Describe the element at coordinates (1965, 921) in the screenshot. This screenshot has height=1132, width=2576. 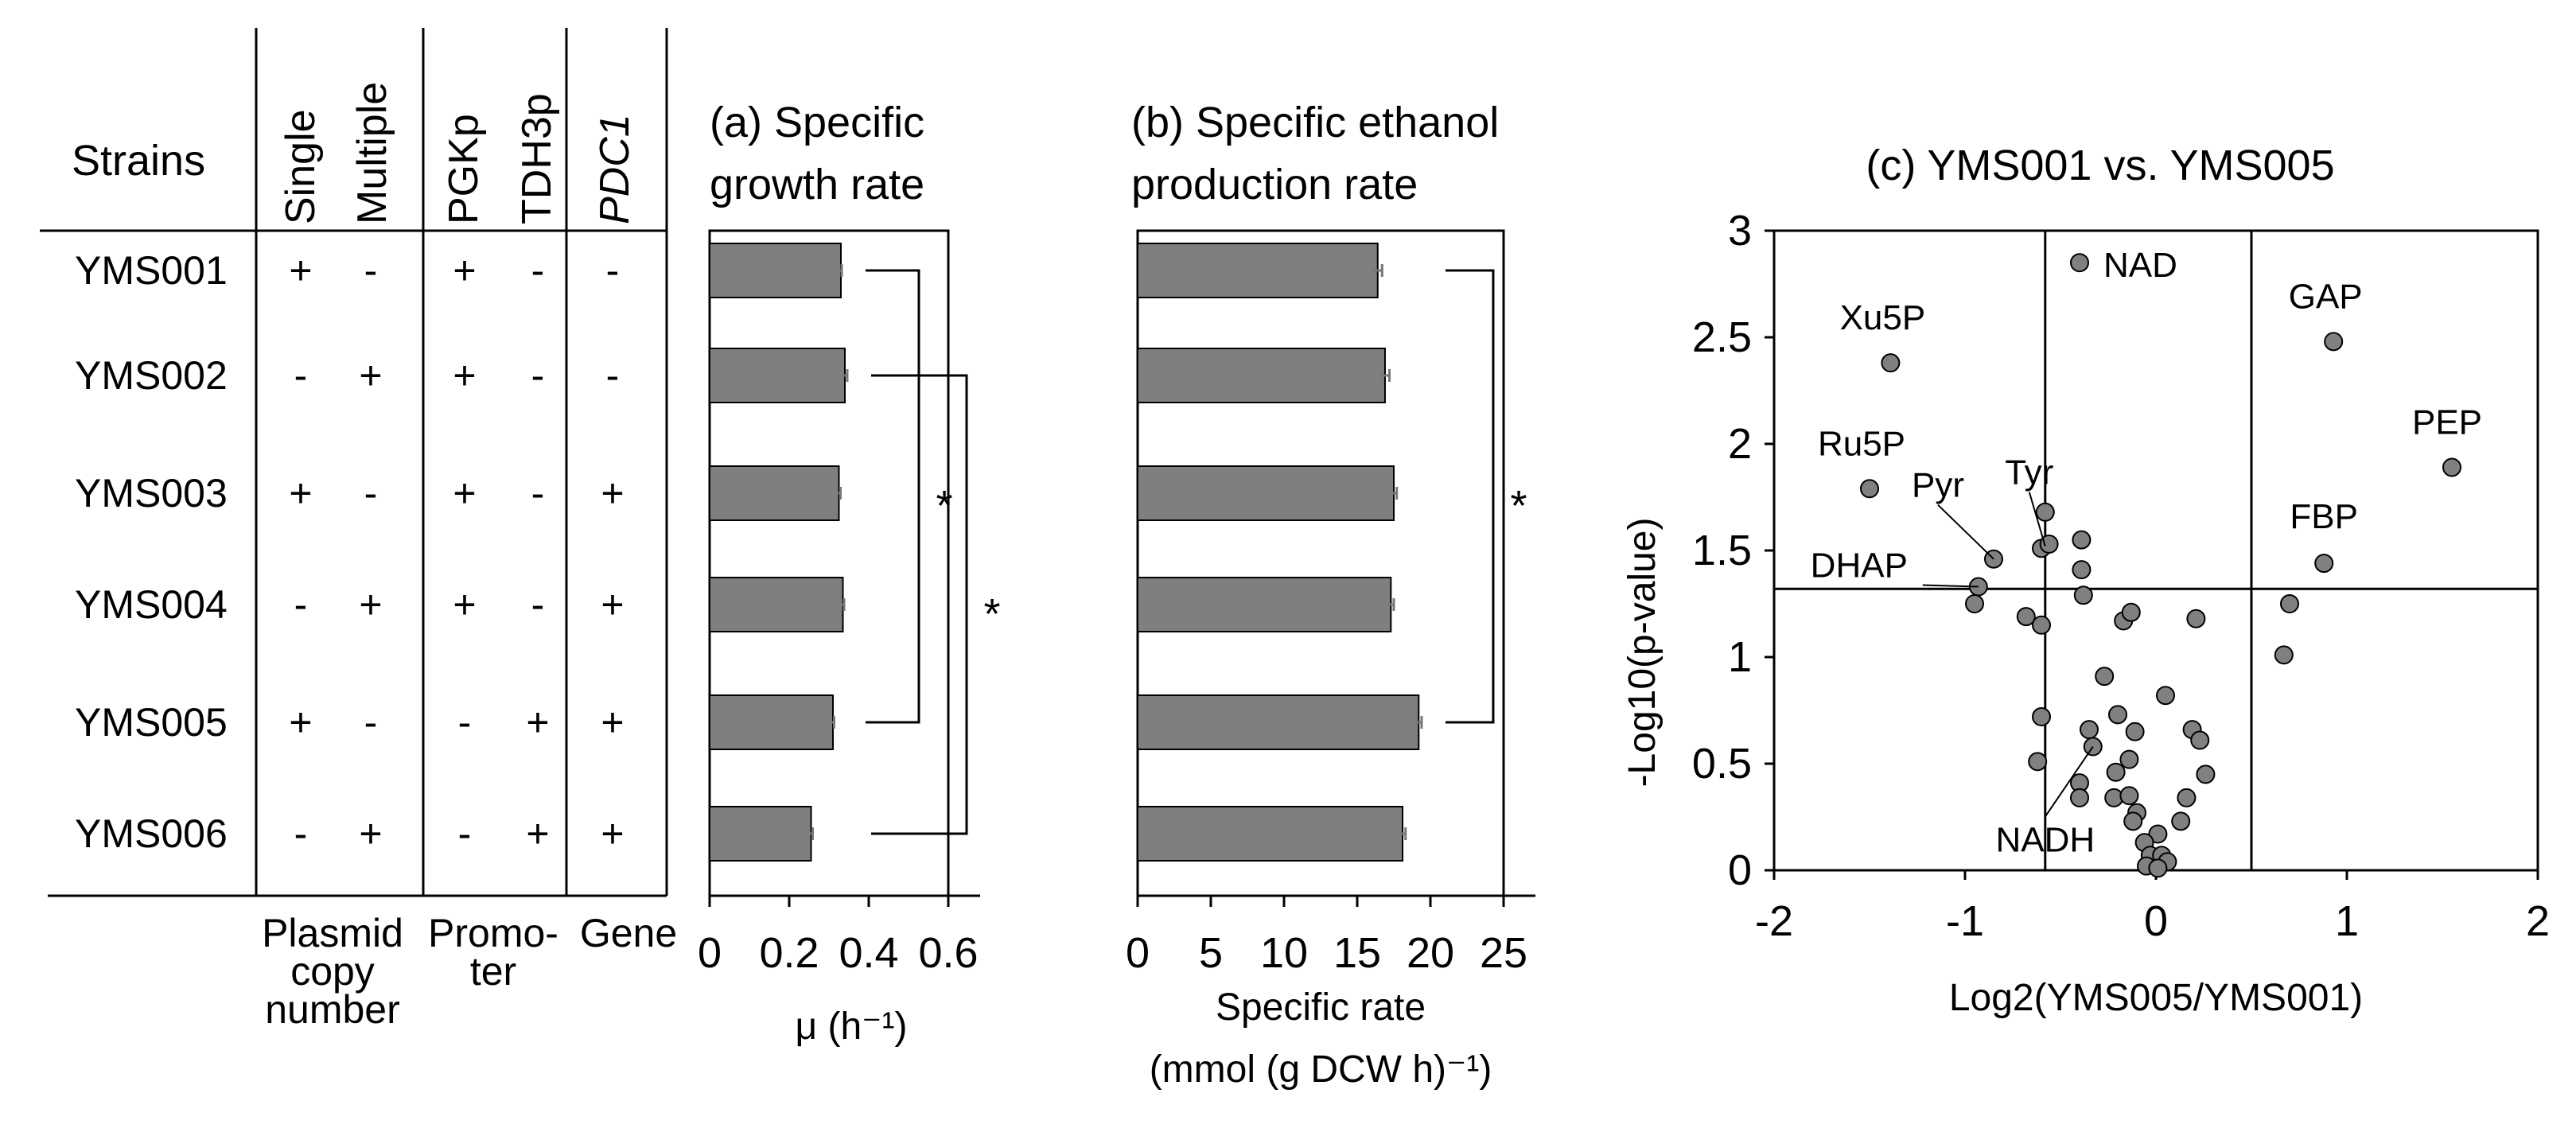
I see `chart-c-x-tick-label: -1` at that location.